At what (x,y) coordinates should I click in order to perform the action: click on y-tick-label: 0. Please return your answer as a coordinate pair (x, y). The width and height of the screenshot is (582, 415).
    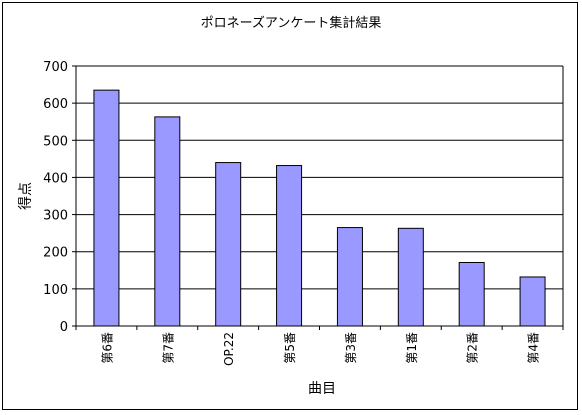
    Looking at the image, I should click on (64, 327).